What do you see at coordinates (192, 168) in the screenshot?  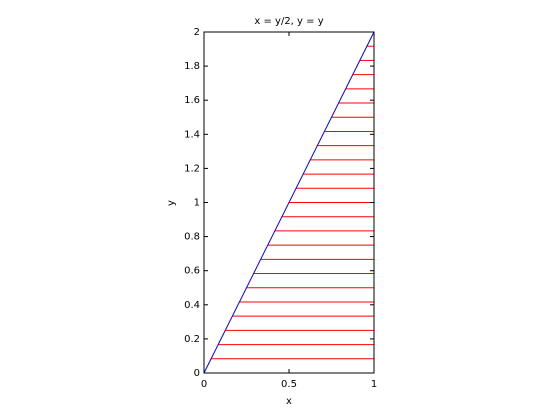 I see `y-tick-label: 1.2` at bounding box center [192, 168].